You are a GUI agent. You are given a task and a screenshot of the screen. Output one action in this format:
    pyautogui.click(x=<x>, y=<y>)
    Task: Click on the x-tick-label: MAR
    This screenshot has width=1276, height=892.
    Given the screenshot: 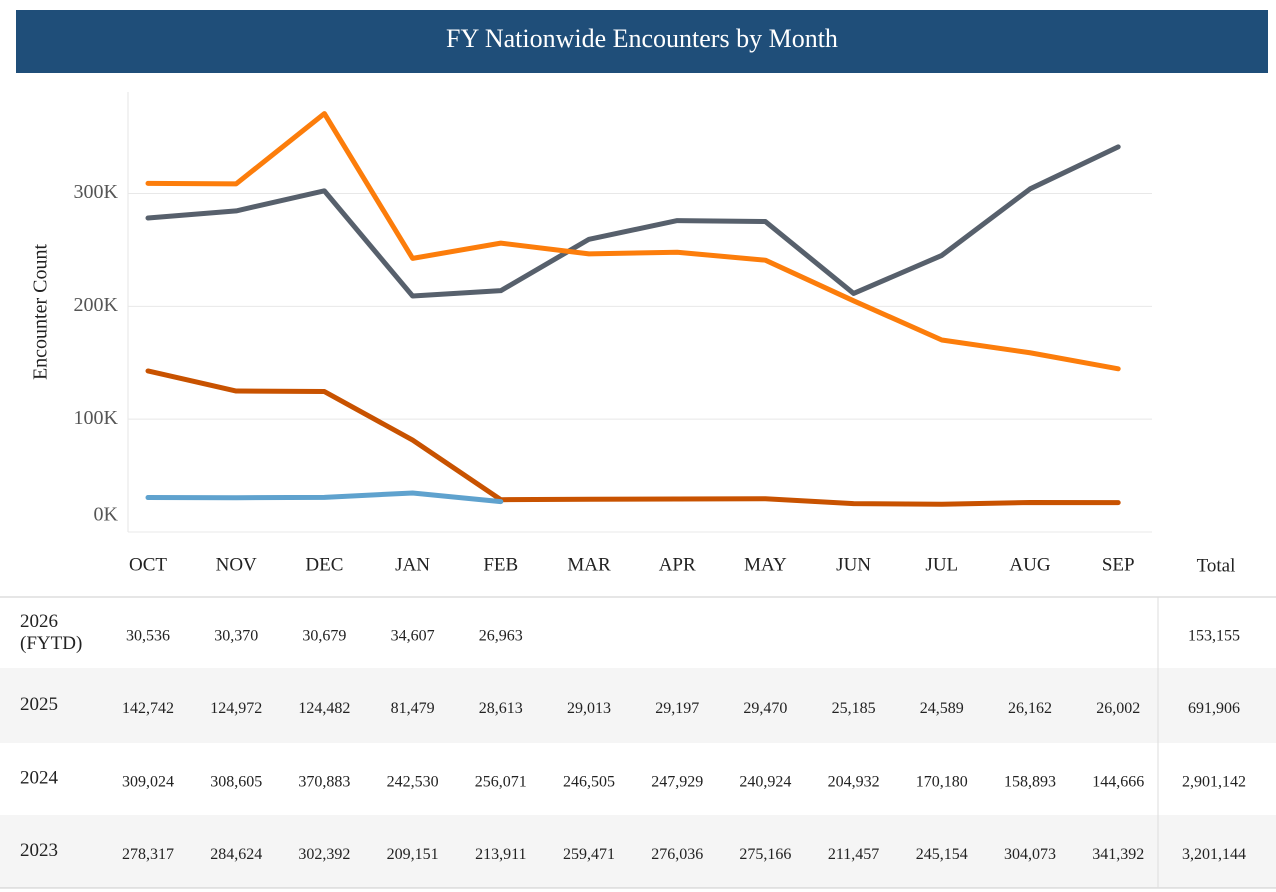 What is the action you would take?
    pyautogui.click(x=589, y=564)
    